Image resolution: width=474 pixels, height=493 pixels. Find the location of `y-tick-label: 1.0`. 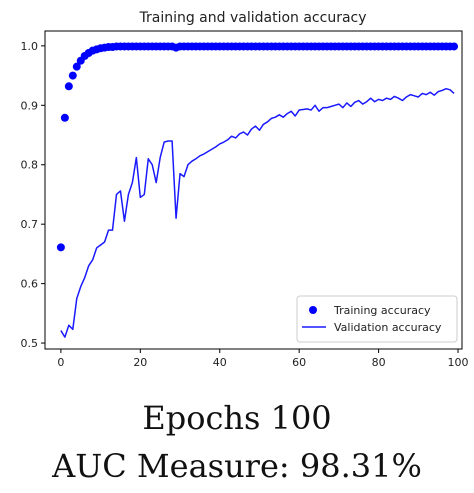

y-tick-label: 1.0 is located at coordinates (30, 46).